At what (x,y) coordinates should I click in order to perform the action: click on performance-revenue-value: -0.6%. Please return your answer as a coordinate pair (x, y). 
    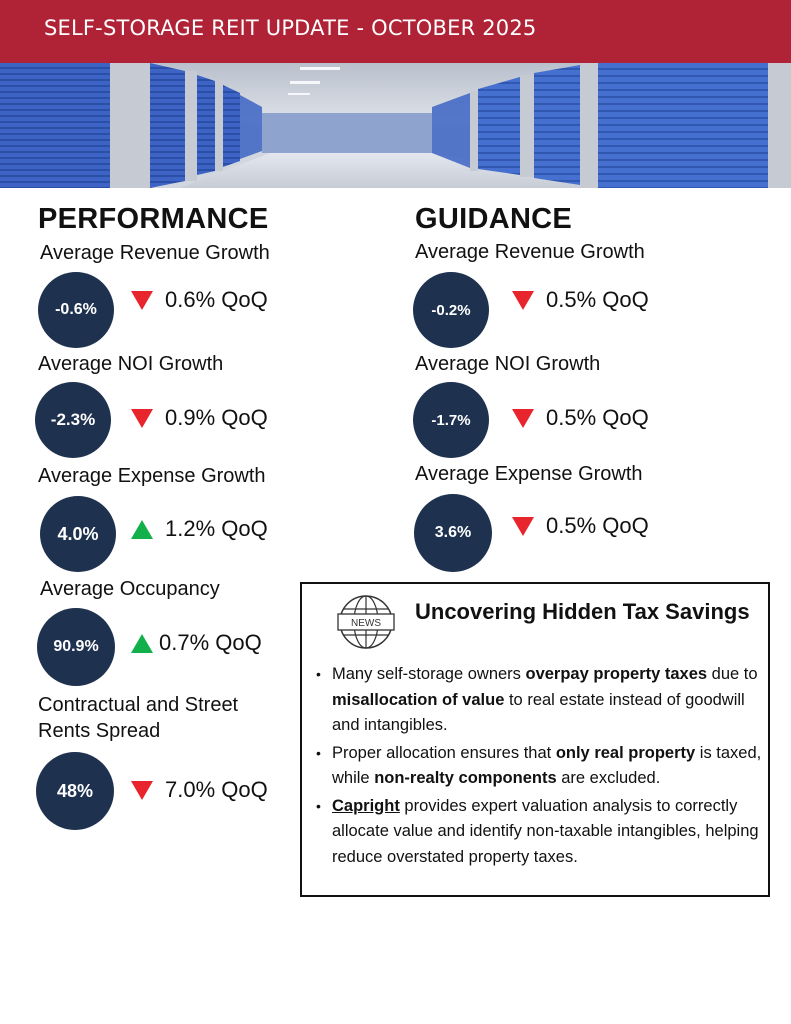
    Looking at the image, I should click on (76, 309).